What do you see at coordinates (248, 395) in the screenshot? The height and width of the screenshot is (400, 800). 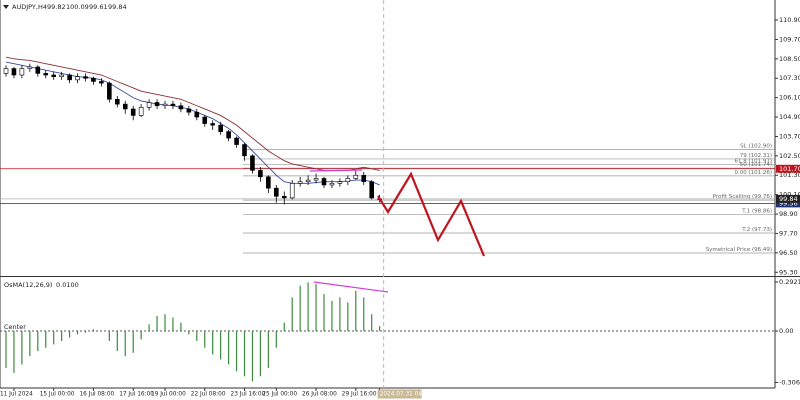 I see `x-tick-label: 23 Jul 16:00` at bounding box center [248, 395].